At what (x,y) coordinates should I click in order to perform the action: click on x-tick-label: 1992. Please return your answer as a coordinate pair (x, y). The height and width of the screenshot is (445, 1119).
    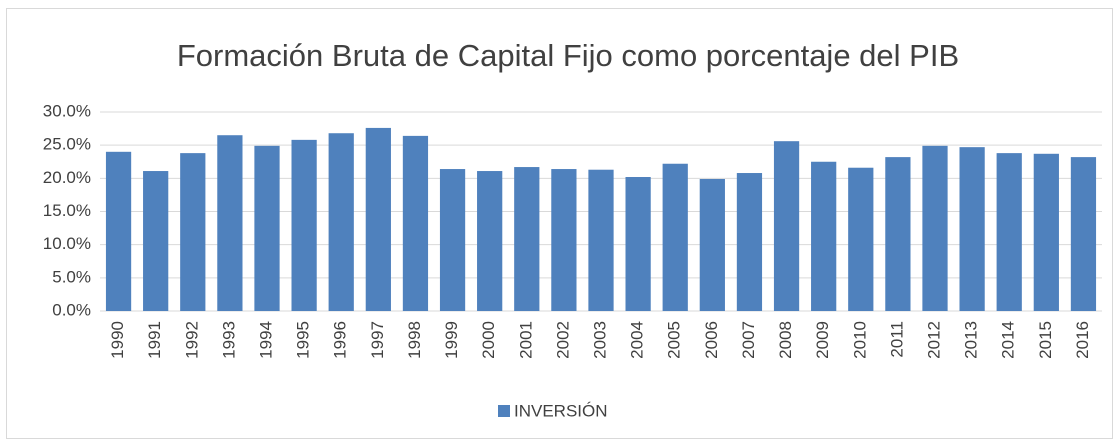
    Looking at the image, I should click on (191, 340).